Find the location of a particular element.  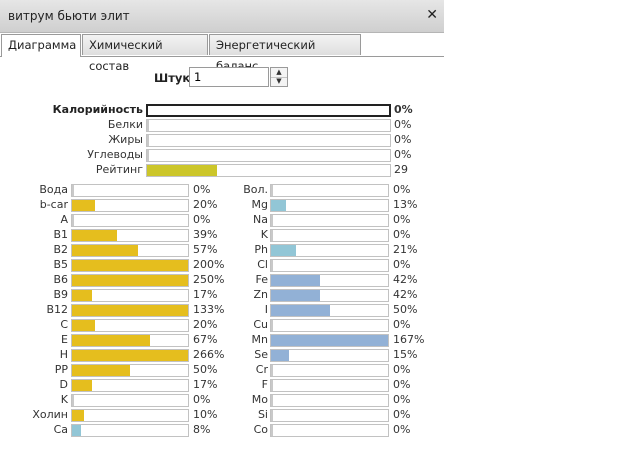

vitamins-bar-c is located at coordinates (130, 325).